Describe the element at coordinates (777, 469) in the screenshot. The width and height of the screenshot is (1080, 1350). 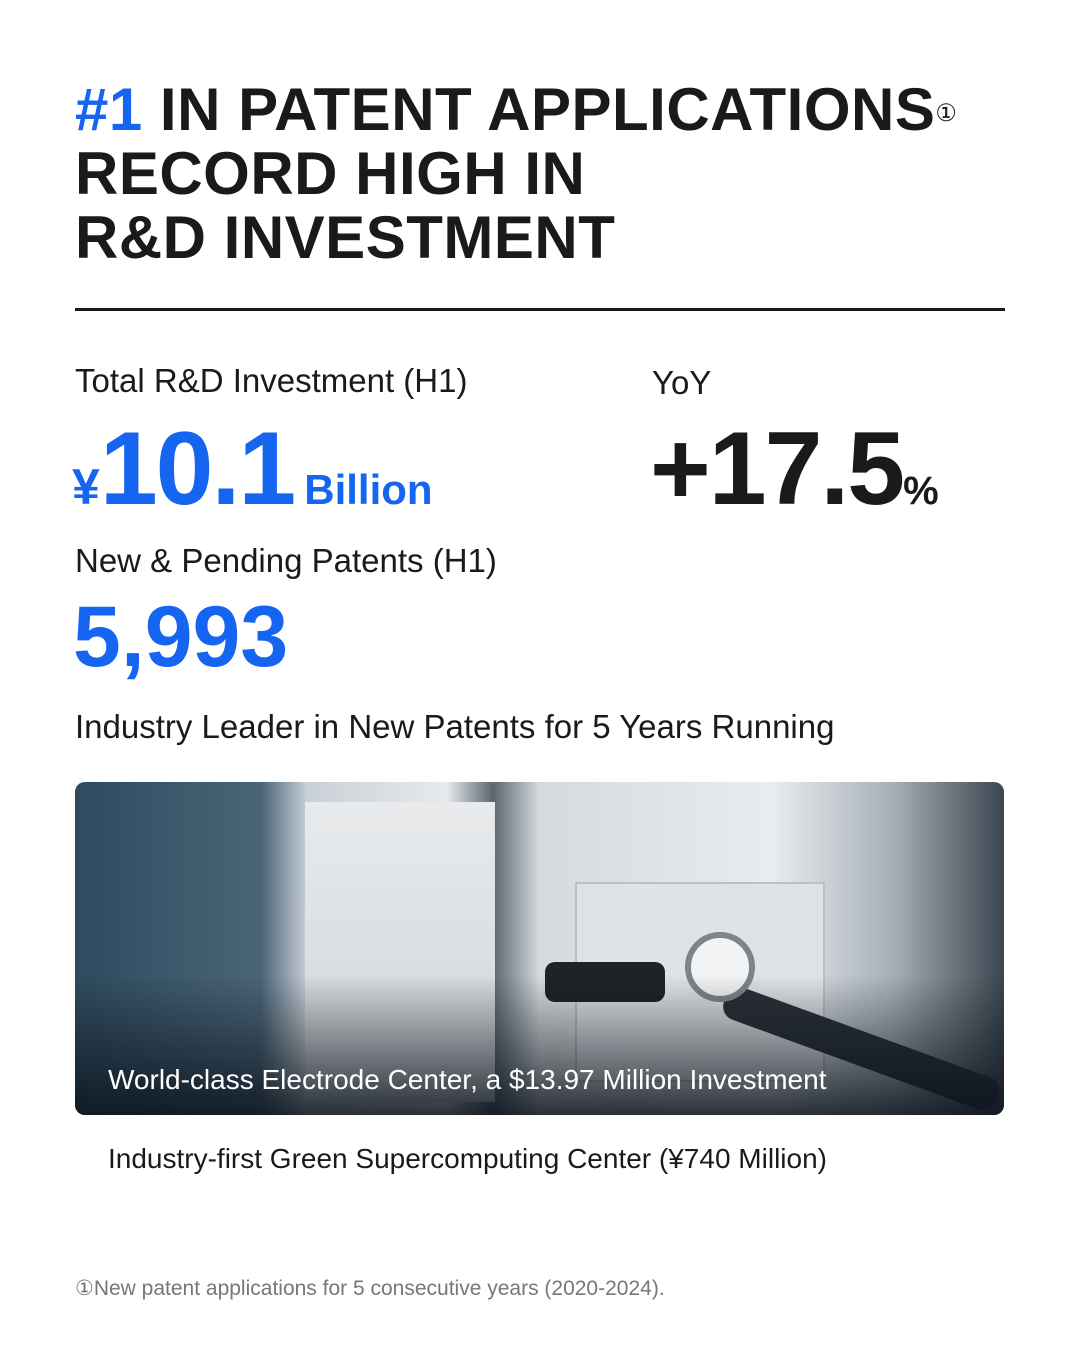
I see `yoy-number: +17.5` at that location.